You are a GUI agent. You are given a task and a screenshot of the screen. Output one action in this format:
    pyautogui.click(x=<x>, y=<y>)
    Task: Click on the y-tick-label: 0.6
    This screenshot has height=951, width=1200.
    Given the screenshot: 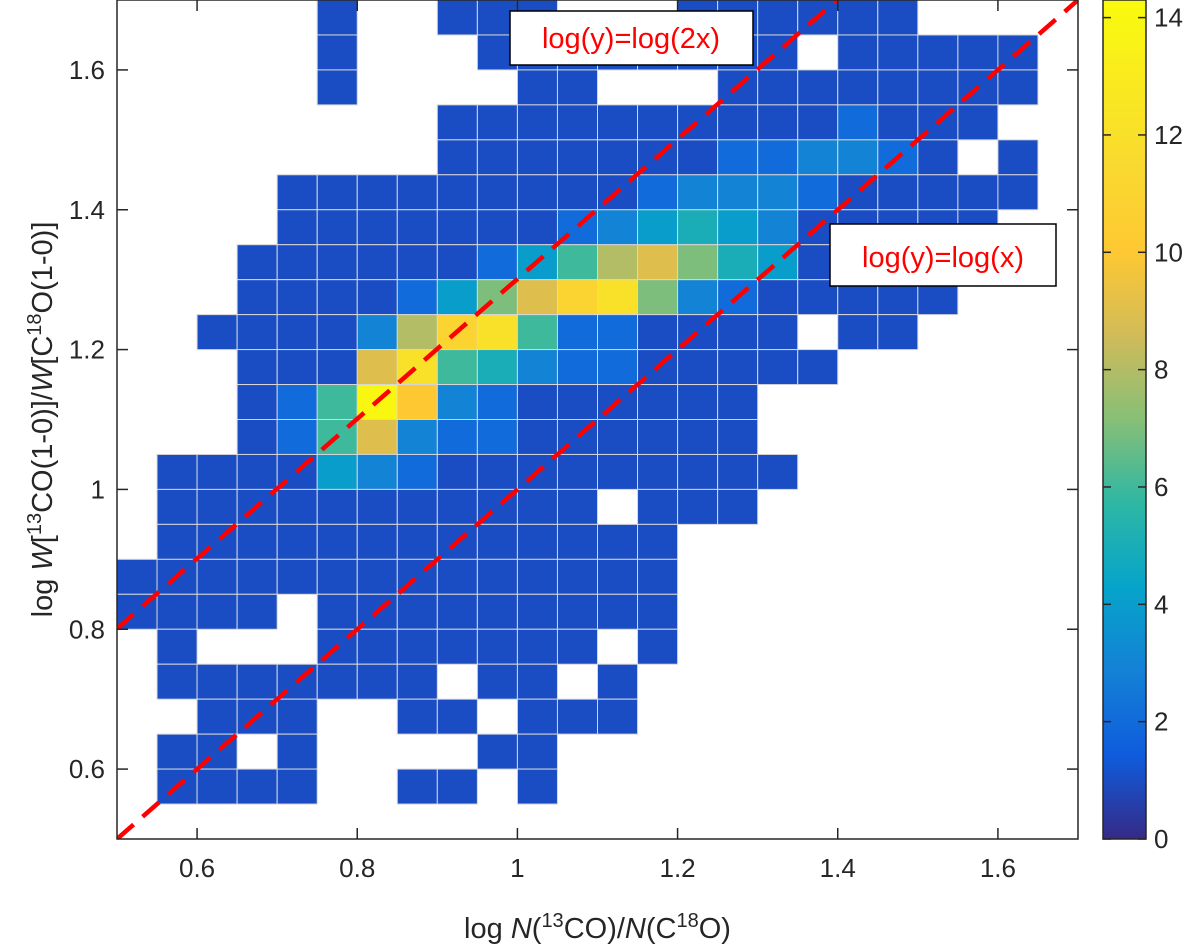 What is the action you would take?
    pyautogui.click(x=87, y=769)
    